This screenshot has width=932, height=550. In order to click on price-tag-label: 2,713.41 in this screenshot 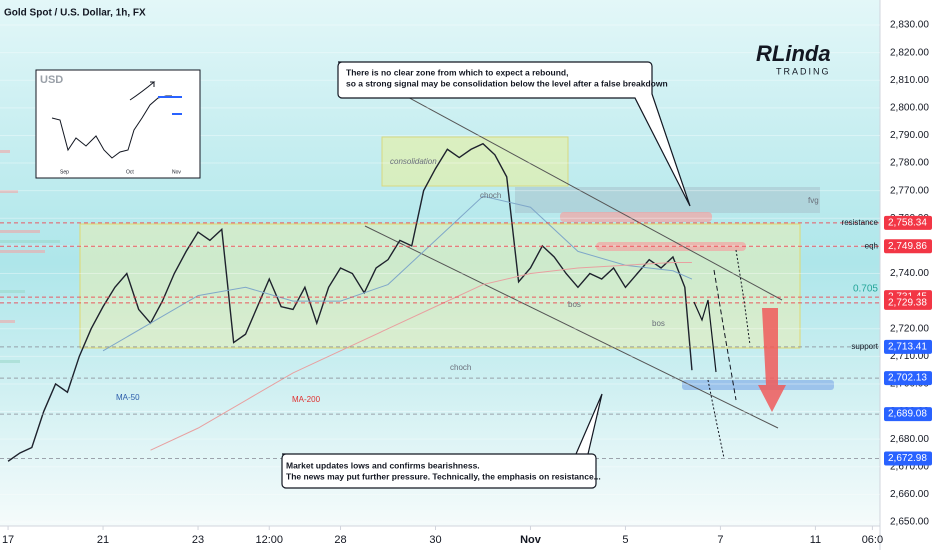, I will do `click(907, 347)`.